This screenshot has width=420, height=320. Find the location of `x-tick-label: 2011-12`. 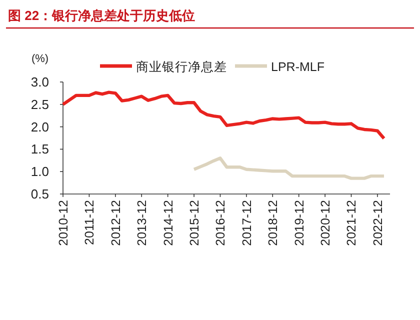

x-tick-label: 2011-12 is located at coordinates (89, 222).